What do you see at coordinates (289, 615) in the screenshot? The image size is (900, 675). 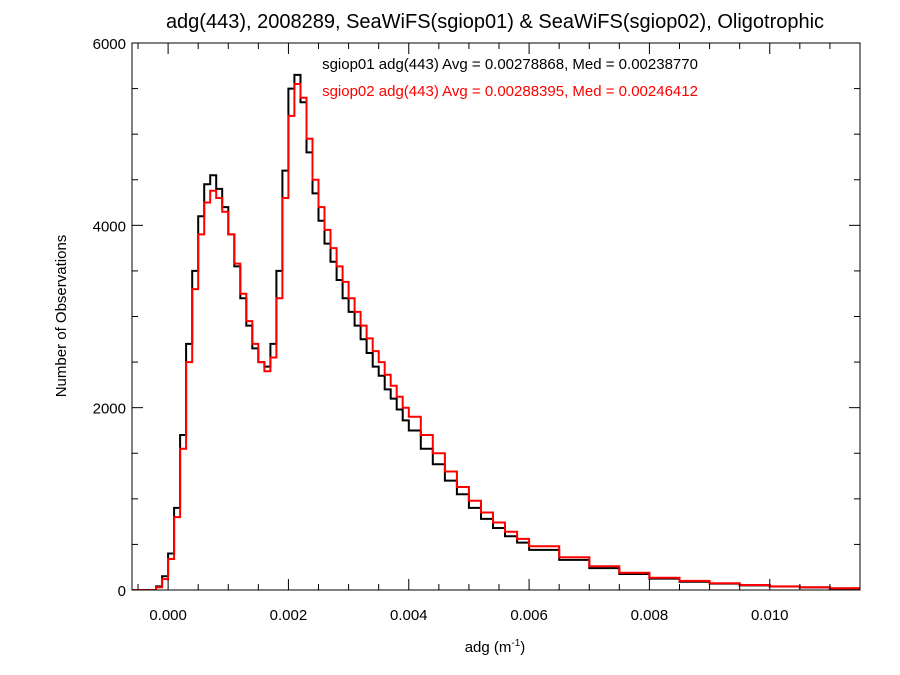 I see `x-tick-label: 0.002` at bounding box center [289, 615].